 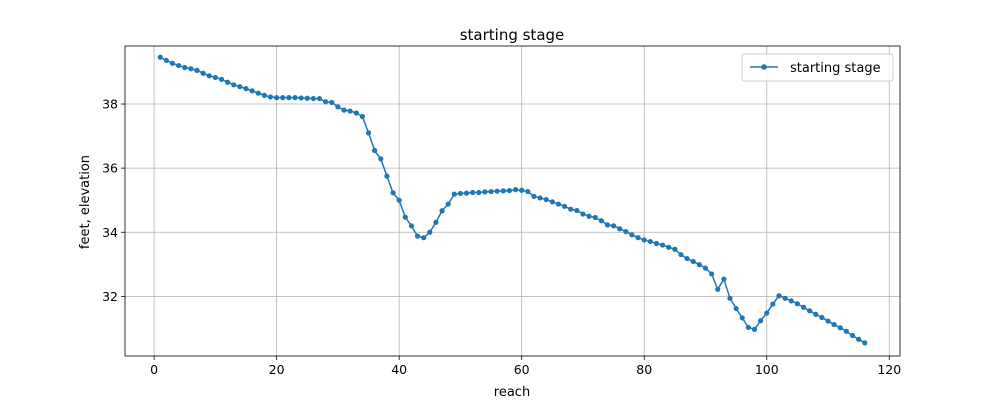 What do you see at coordinates (85, 202) in the screenshot?
I see `y-axis-label: feet, elevation` at bounding box center [85, 202].